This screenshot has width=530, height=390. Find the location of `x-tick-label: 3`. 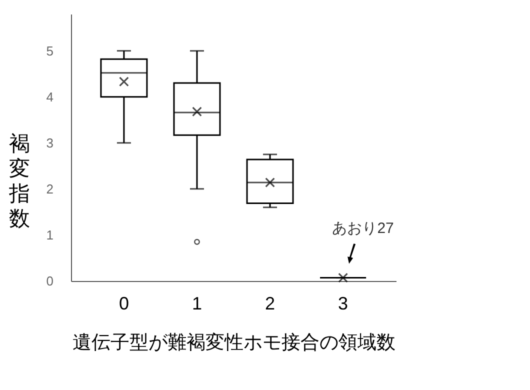

x-tick-label: 3 is located at coordinates (343, 304).